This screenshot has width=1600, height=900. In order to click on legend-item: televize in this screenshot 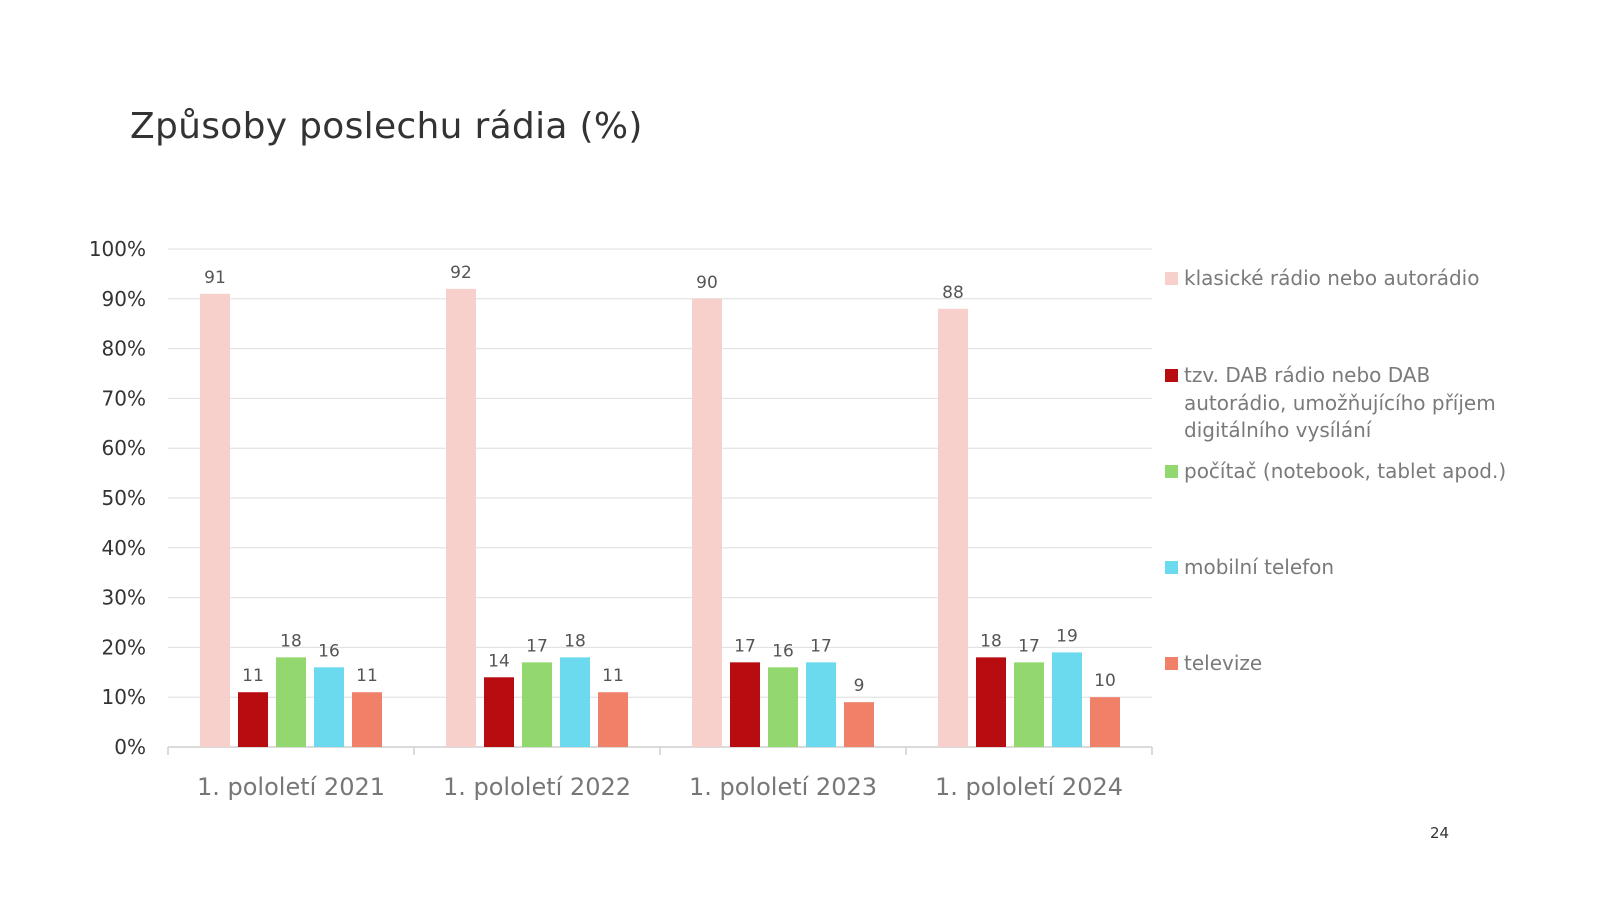, I will do `click(1213, 664)`.